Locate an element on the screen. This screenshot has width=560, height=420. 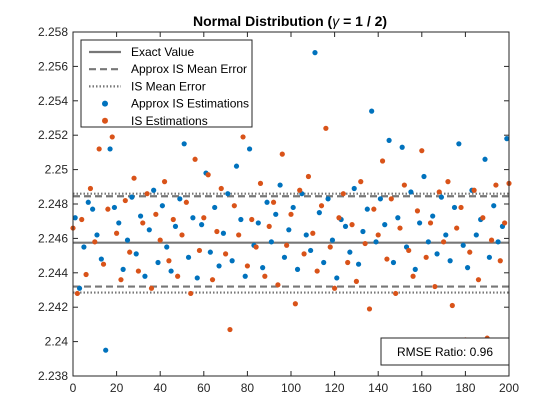
annotation-box: RMSE Ratio: 0.96 is located at coordinates (445, 351).